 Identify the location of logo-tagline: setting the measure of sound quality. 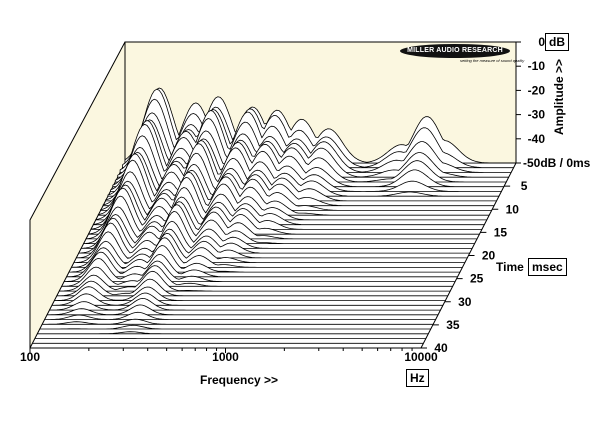
(492, 60).